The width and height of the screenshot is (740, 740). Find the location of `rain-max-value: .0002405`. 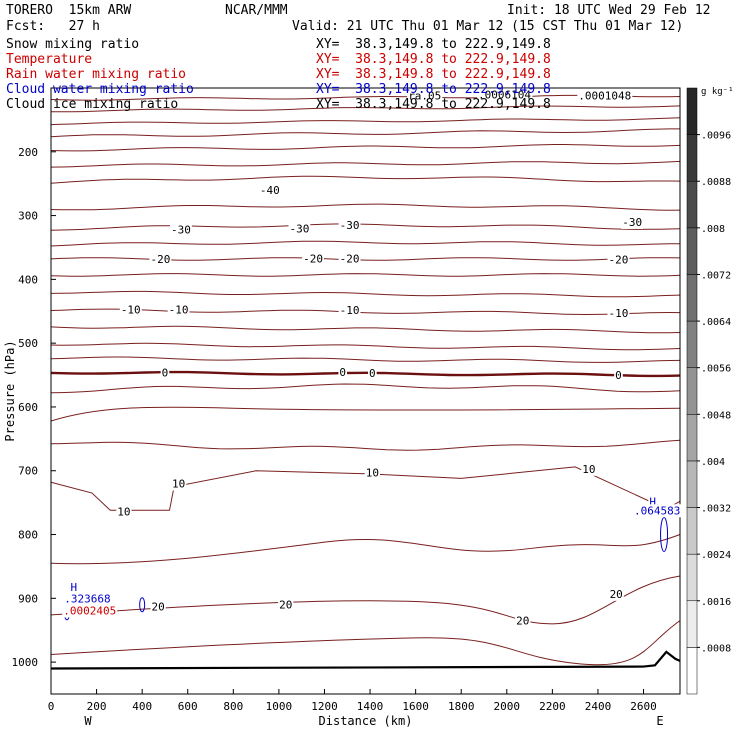

rain-max-value: .0002405 is located at coordinates (89, 610).